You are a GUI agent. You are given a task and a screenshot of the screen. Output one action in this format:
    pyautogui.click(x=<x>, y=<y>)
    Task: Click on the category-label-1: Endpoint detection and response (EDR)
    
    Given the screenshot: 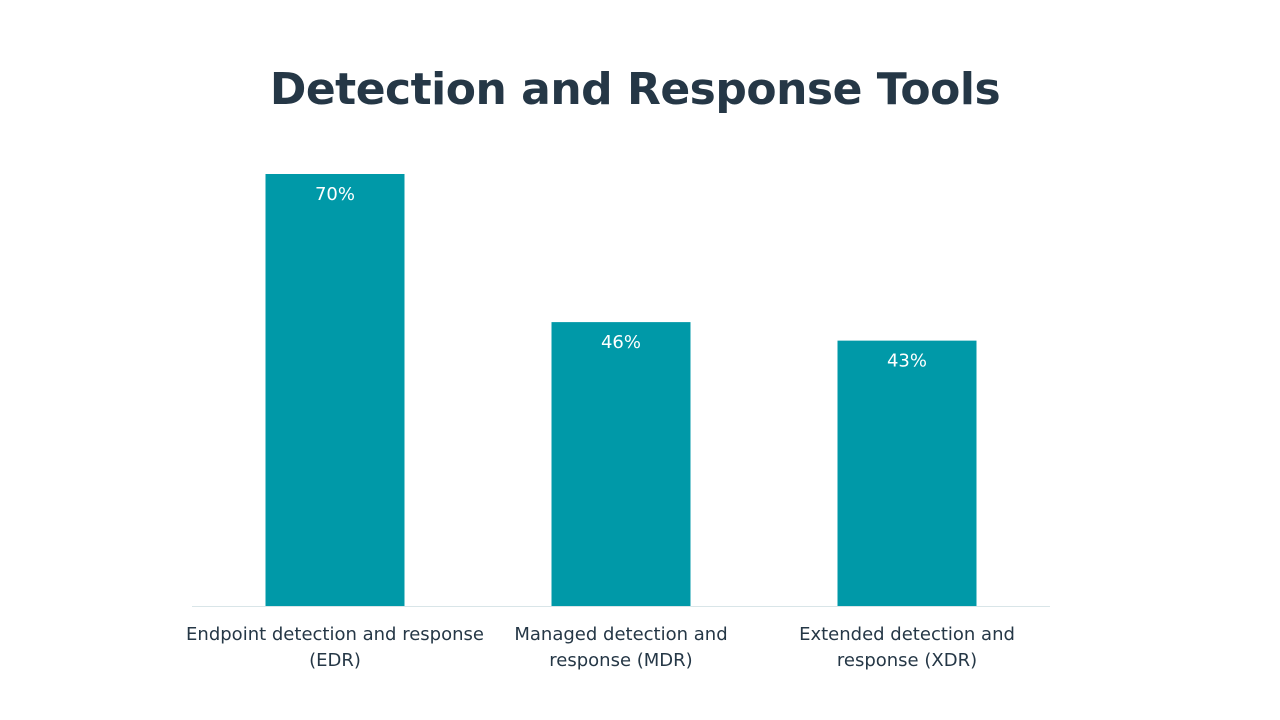 What is the action you would take?
    pyautogui.click(x=335, y=647)
    